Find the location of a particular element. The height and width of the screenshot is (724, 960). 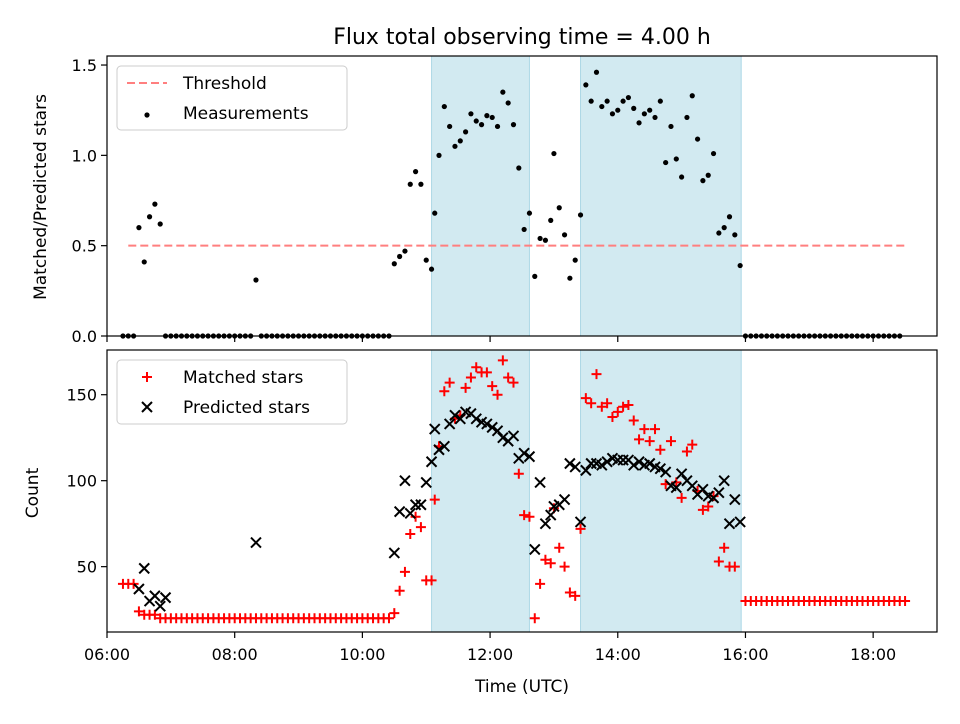

bottom-legend-label: Matched stars is located at coordinates (243, 378).